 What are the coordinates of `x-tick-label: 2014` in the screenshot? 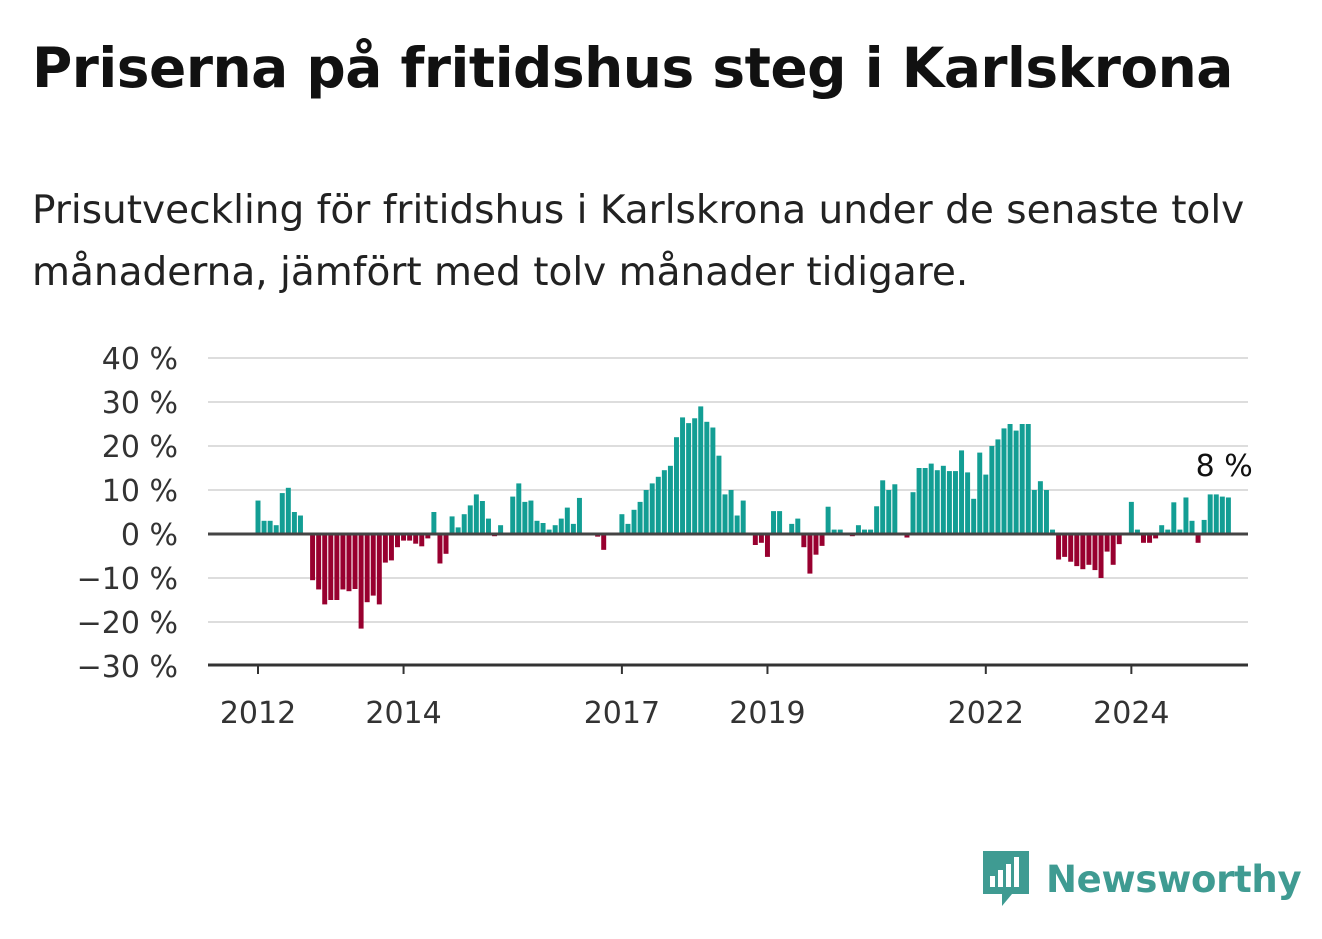 It's located at (403, 713).